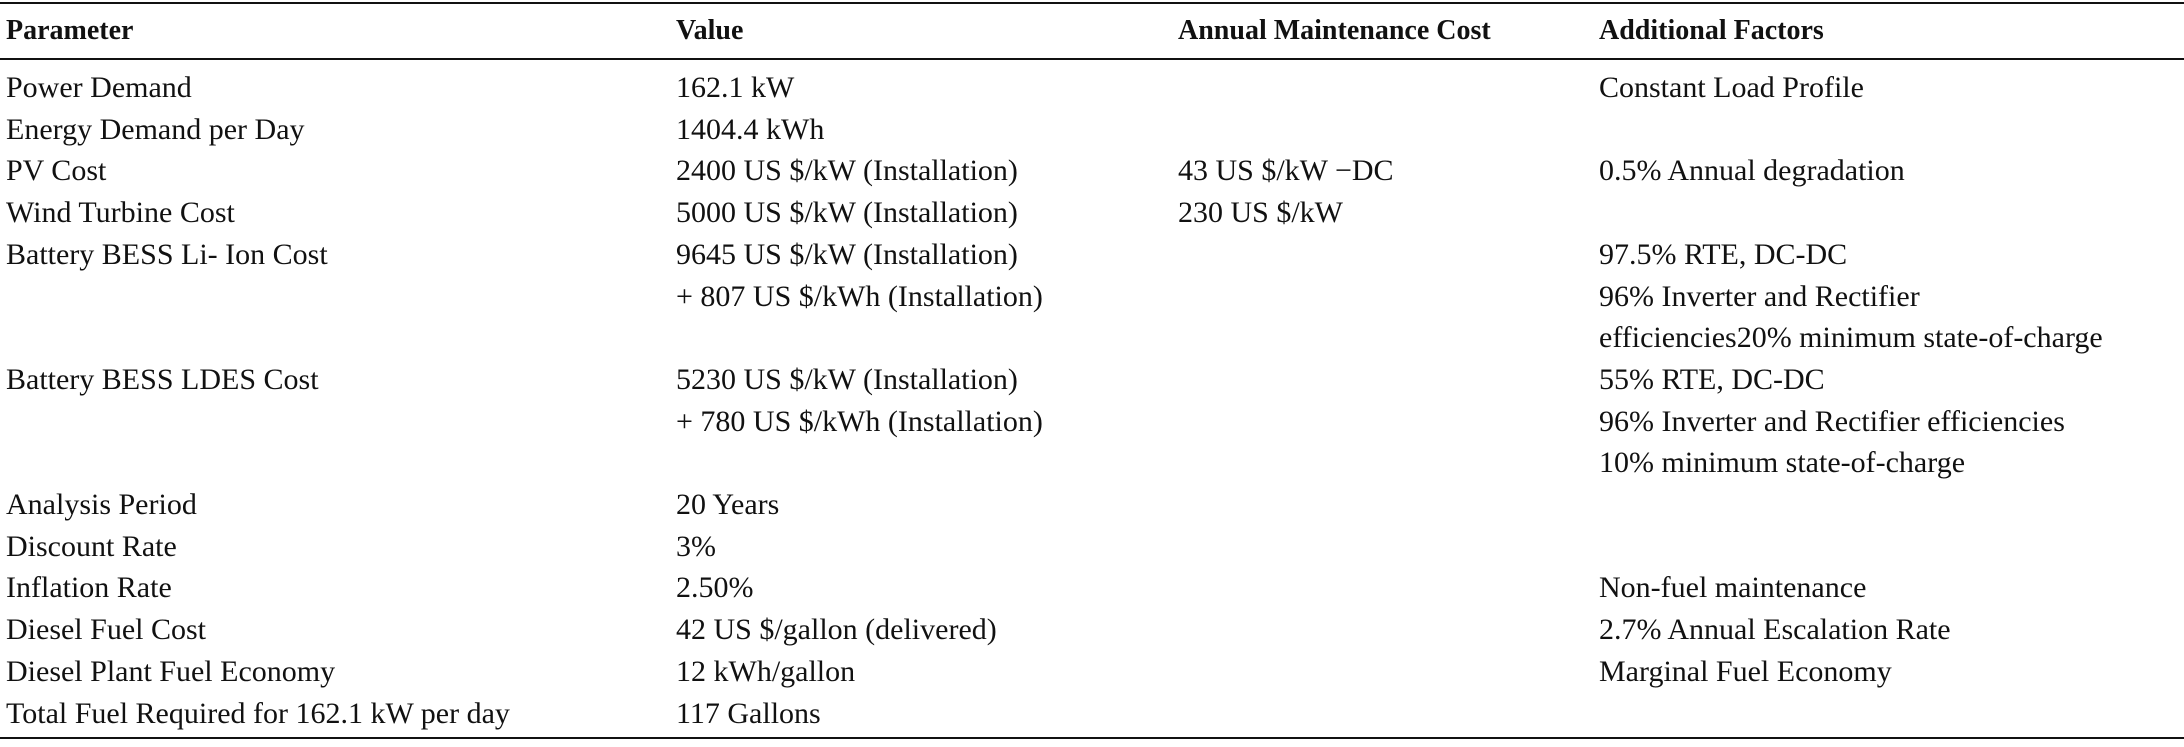  What do you see at coordinates (859, 296) in the screenshot?
I see `table-cell: + 807 US $/kWh (Installation)` at bounding box center [859, 296].